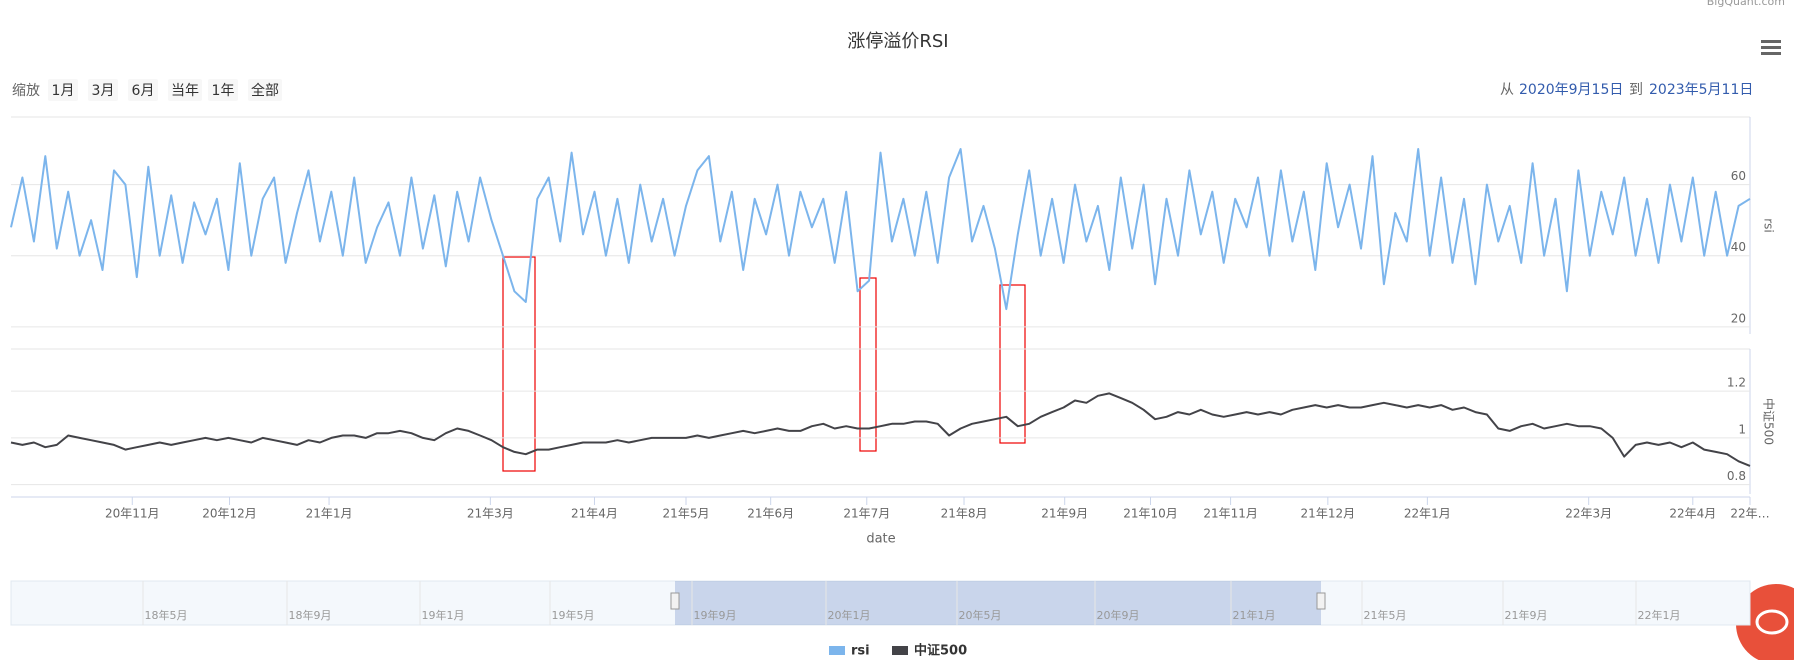 The width and height of the screenshot is (1794, 660). I want to click on credits: BigQuant.com, so click(1746, 4).